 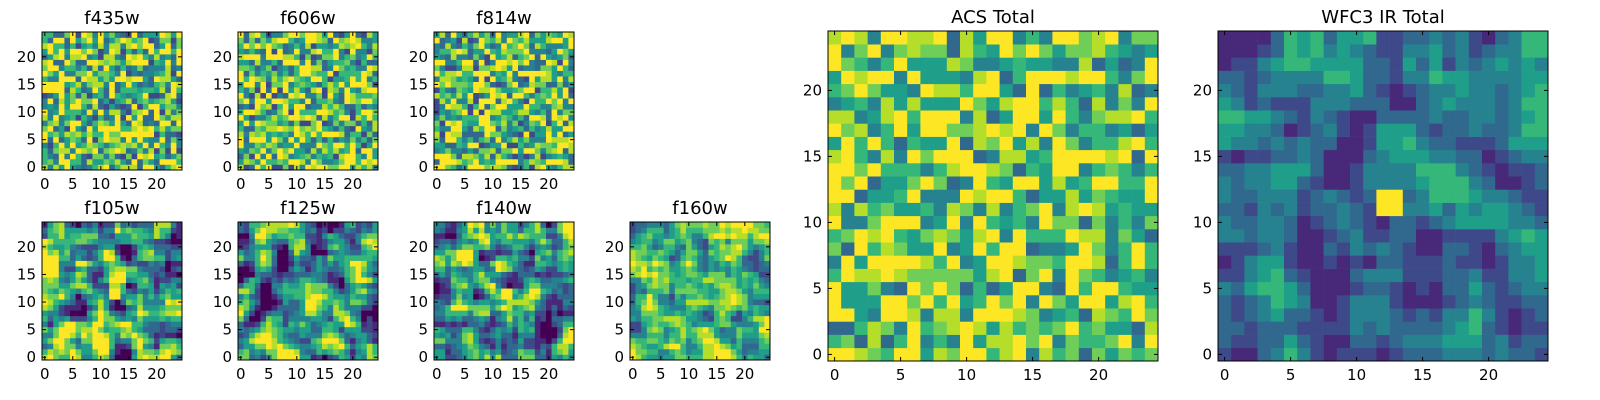 What do you see at coordinates (241, 184) in the screenshot?
I see `x-tick-label: 0` at bounding box center [241, 184].